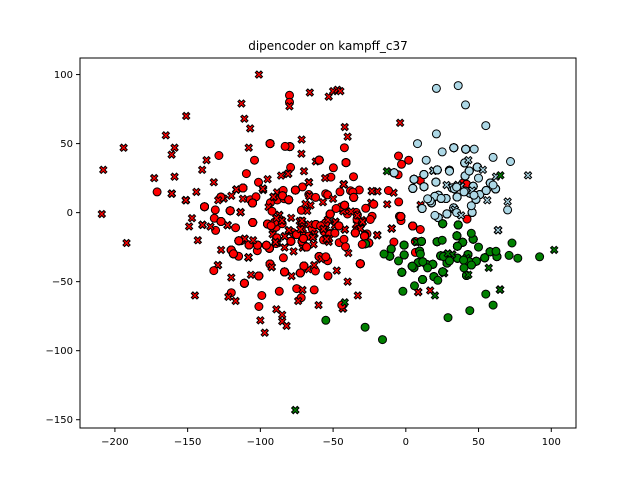 The height and width of the screenshot is (480, 640). Describe the element at coordinates (328, 46) in the screenshot. I see `chart-title: dipencoder on kampff_c37` at that location.